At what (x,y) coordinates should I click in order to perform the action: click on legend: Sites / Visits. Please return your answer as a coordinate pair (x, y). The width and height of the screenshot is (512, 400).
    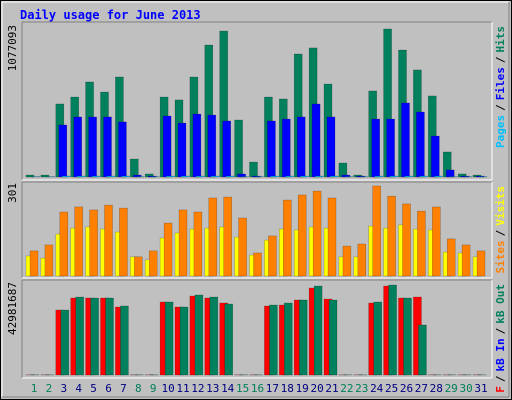
    Looking at the image, I should click on (500, 230).